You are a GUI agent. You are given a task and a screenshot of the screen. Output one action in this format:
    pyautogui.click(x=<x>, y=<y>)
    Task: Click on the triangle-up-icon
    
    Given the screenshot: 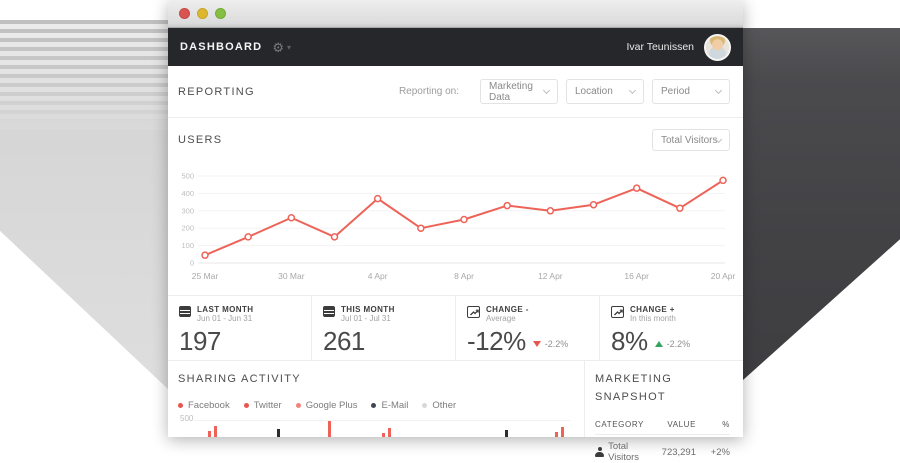 What is the action you would take?
    pyautogui.click(x=658, y=344)
    